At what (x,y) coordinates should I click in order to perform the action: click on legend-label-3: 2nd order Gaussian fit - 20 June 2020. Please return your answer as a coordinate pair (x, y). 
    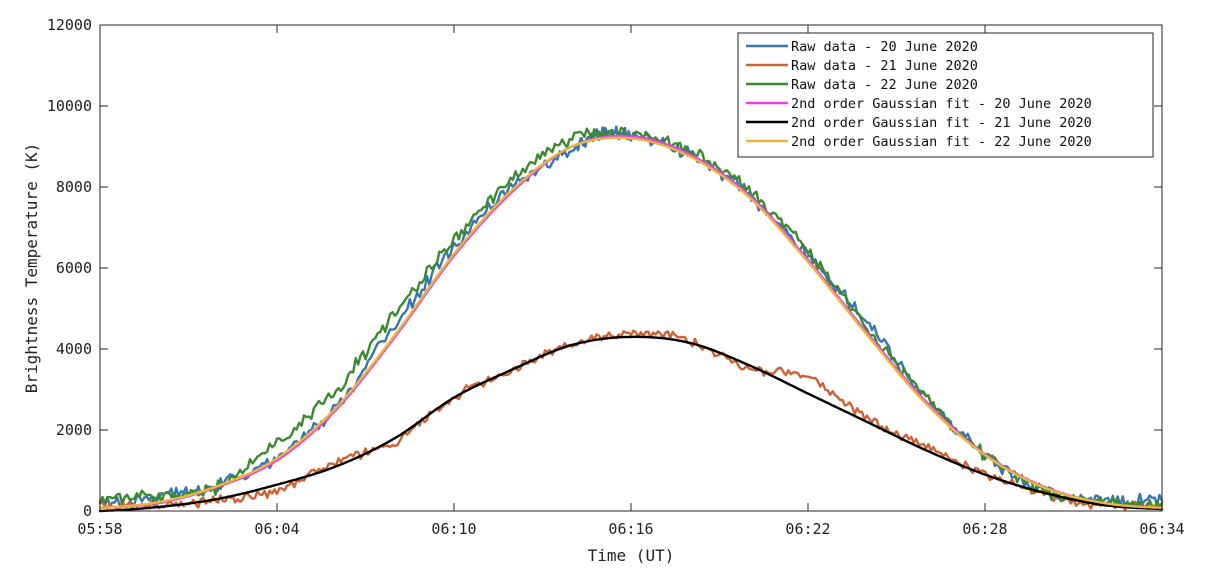
    Looking at the image, I should click on (941, 104).